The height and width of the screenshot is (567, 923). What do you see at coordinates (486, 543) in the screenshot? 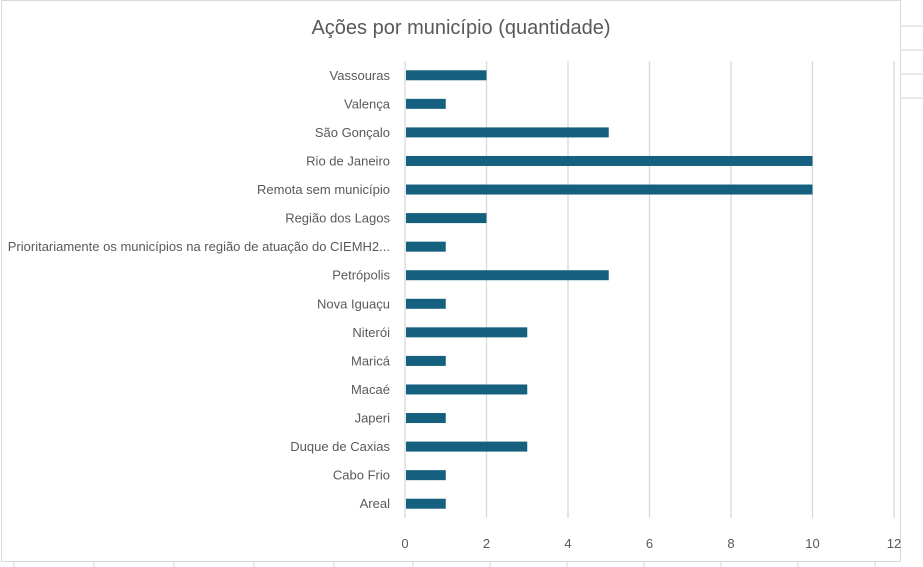
I see `x-tick-label: 2` at bounding box center [486, 543].